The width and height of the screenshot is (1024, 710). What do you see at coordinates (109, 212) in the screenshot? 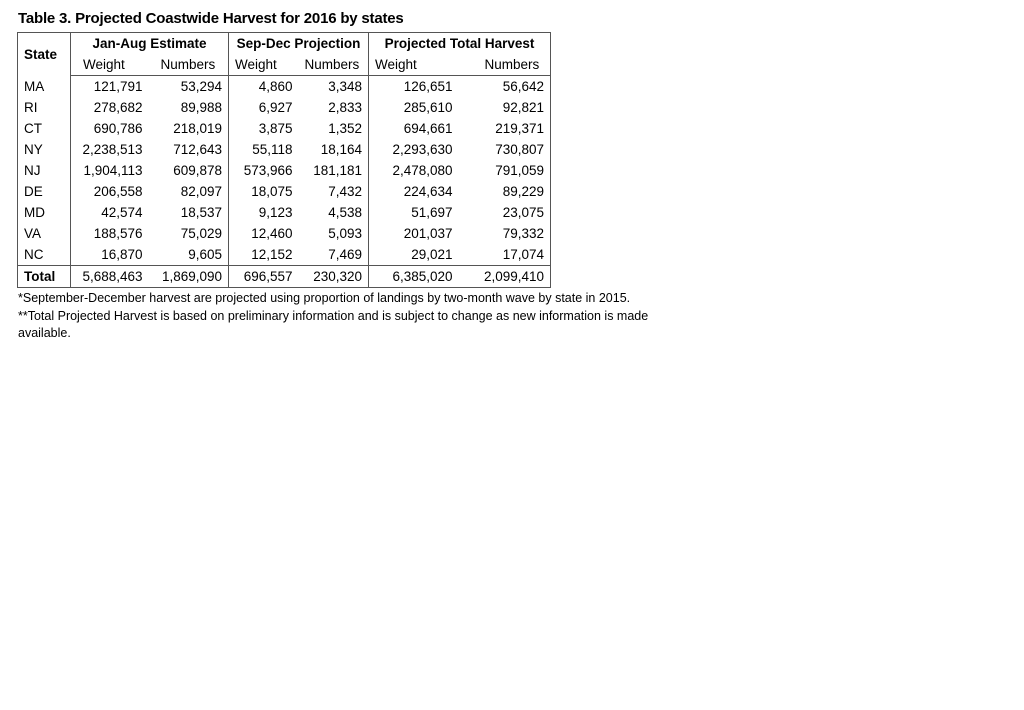
I see `weight-cell: 42,574` at bounding box center [109, 212].